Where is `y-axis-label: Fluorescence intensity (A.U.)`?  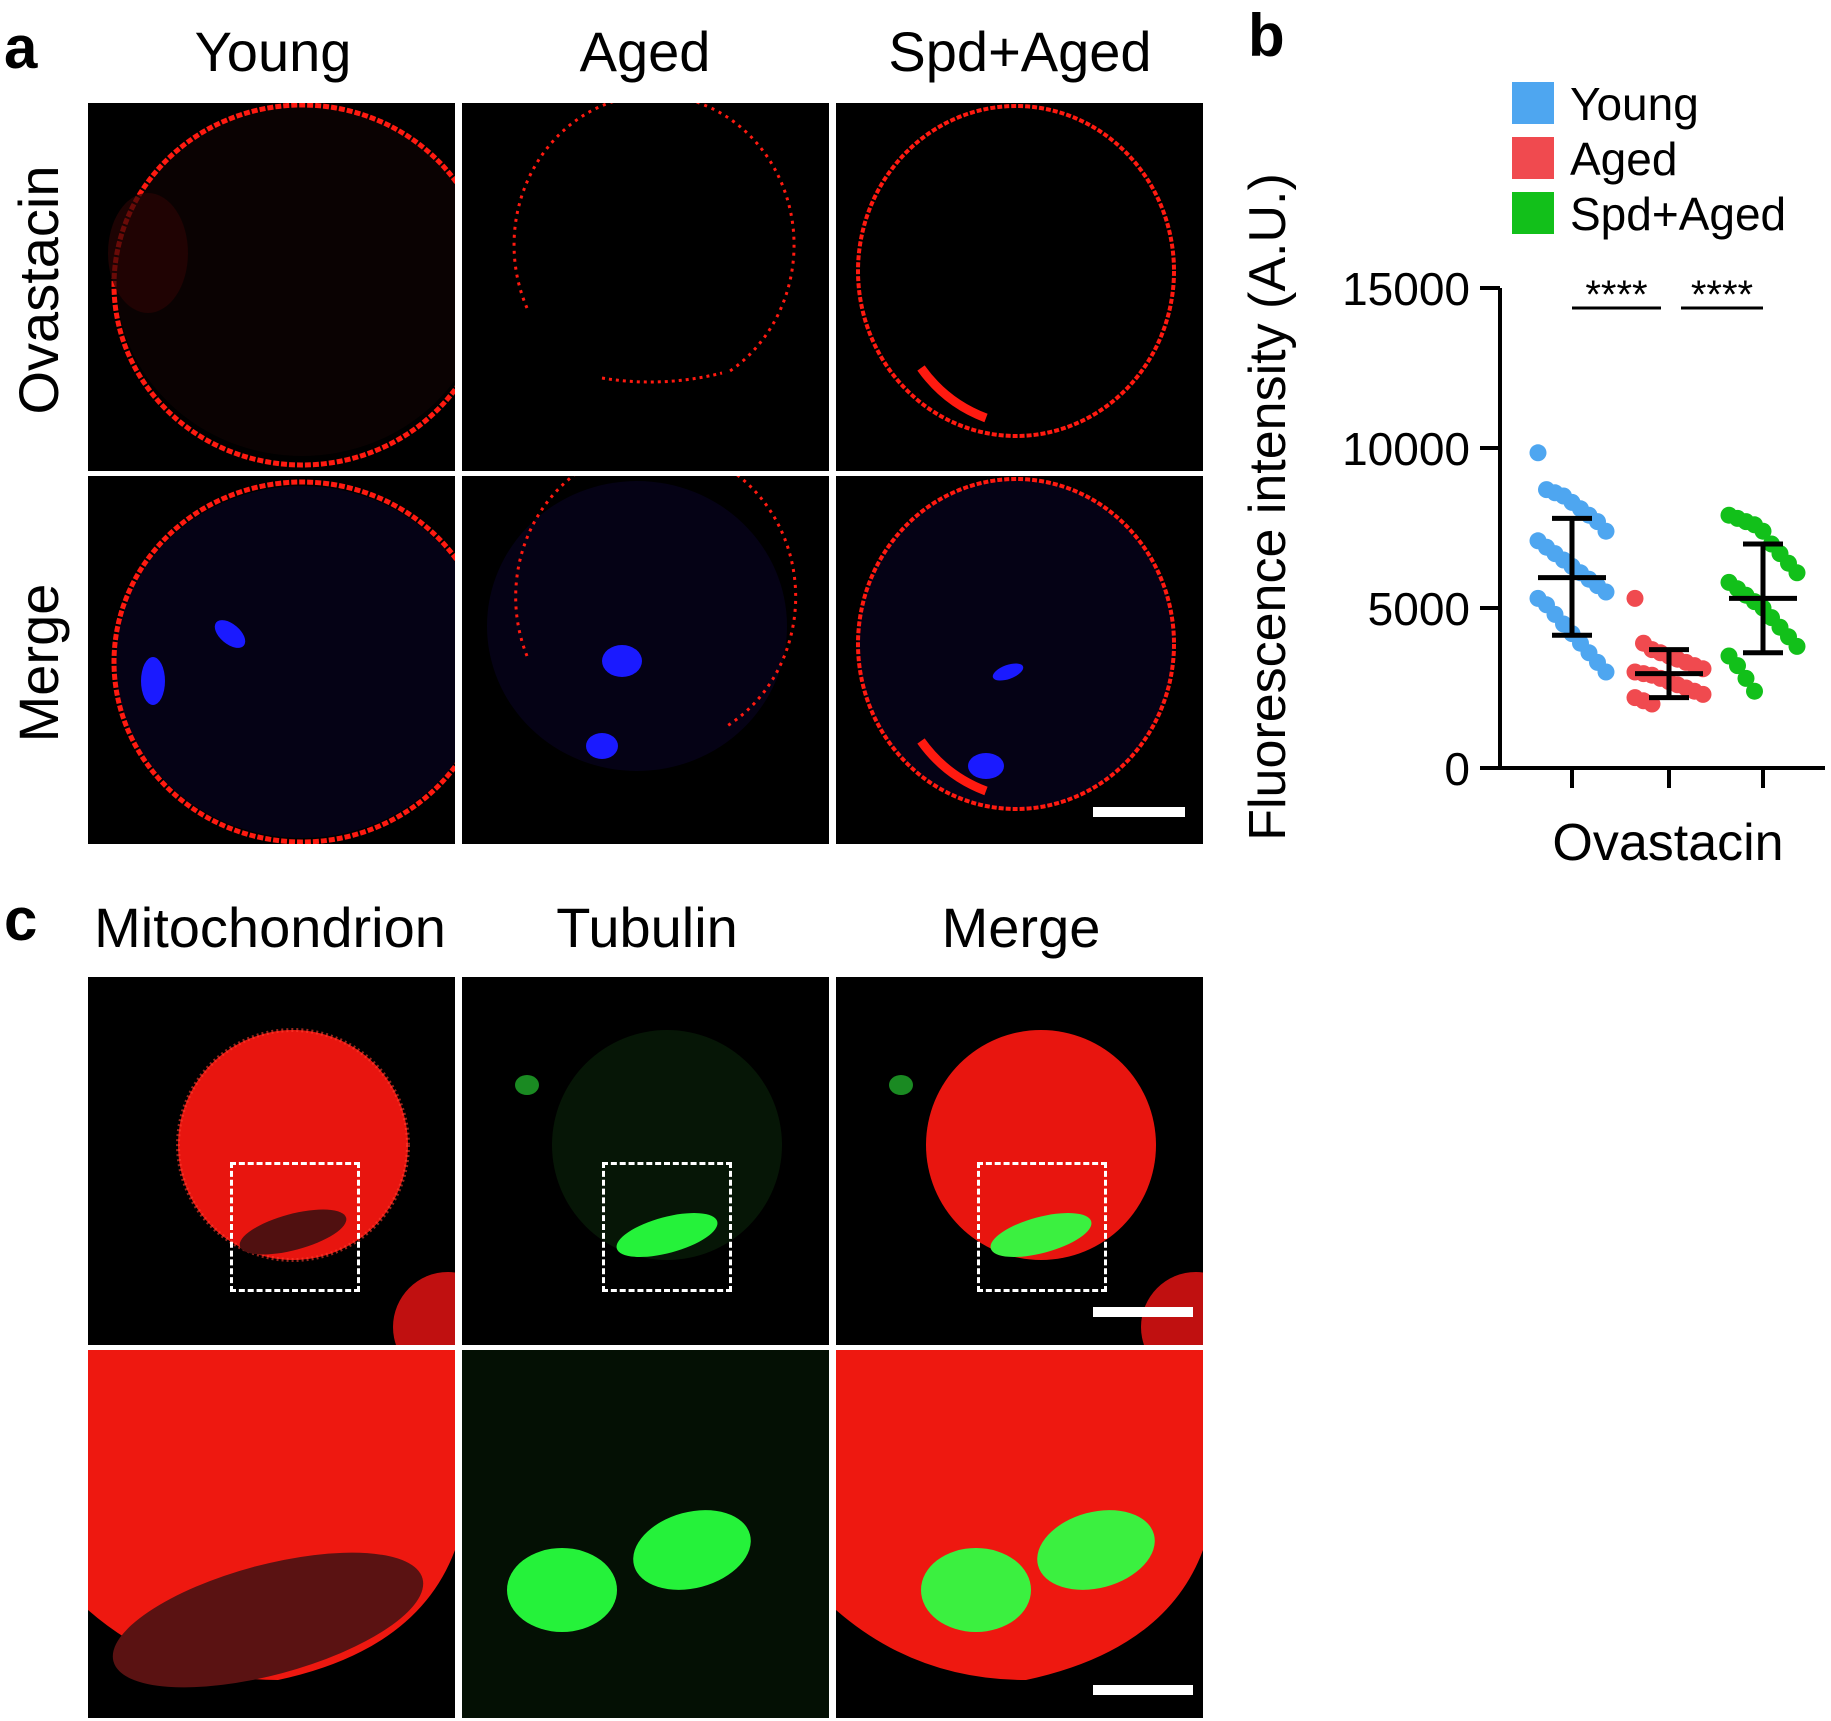
y-axis-label: Fluorescence intensity (A.U.) is located at coordinates (1268, 507).